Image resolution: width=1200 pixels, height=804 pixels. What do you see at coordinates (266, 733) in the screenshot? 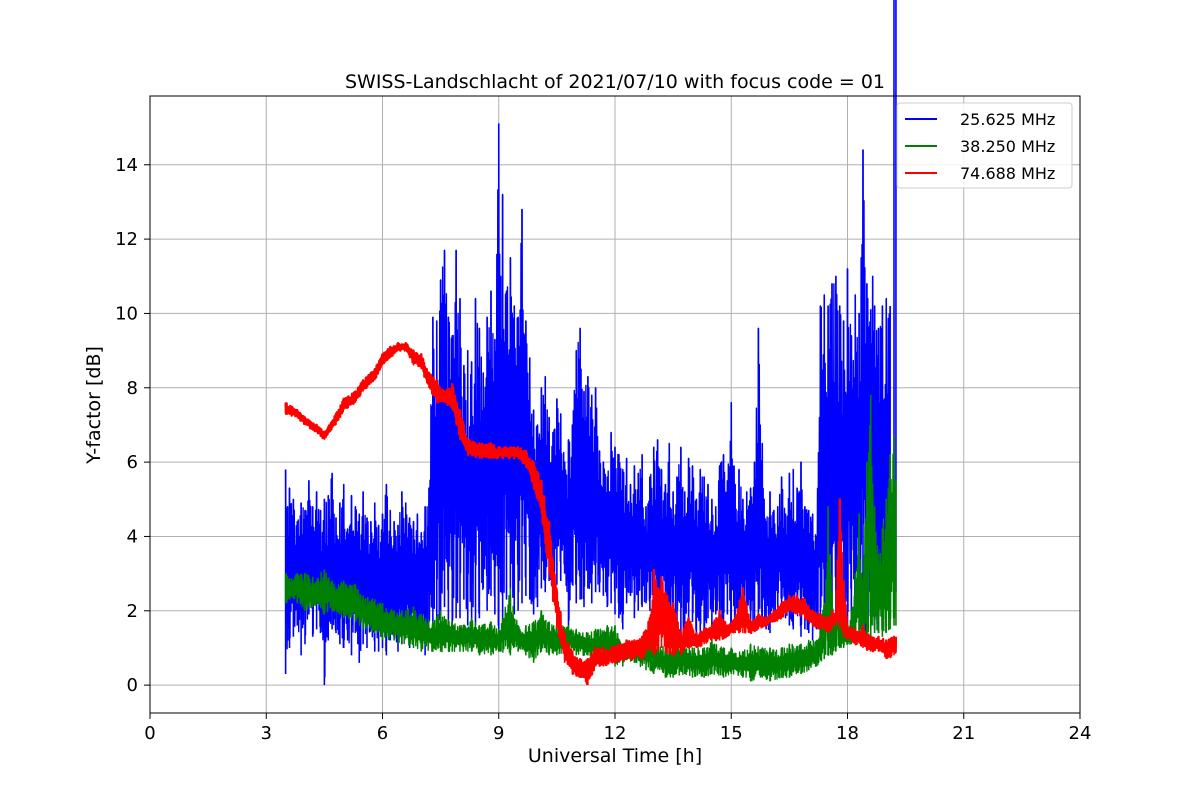
I see `x-tick-label: 3` at bounding box center [266, 733].